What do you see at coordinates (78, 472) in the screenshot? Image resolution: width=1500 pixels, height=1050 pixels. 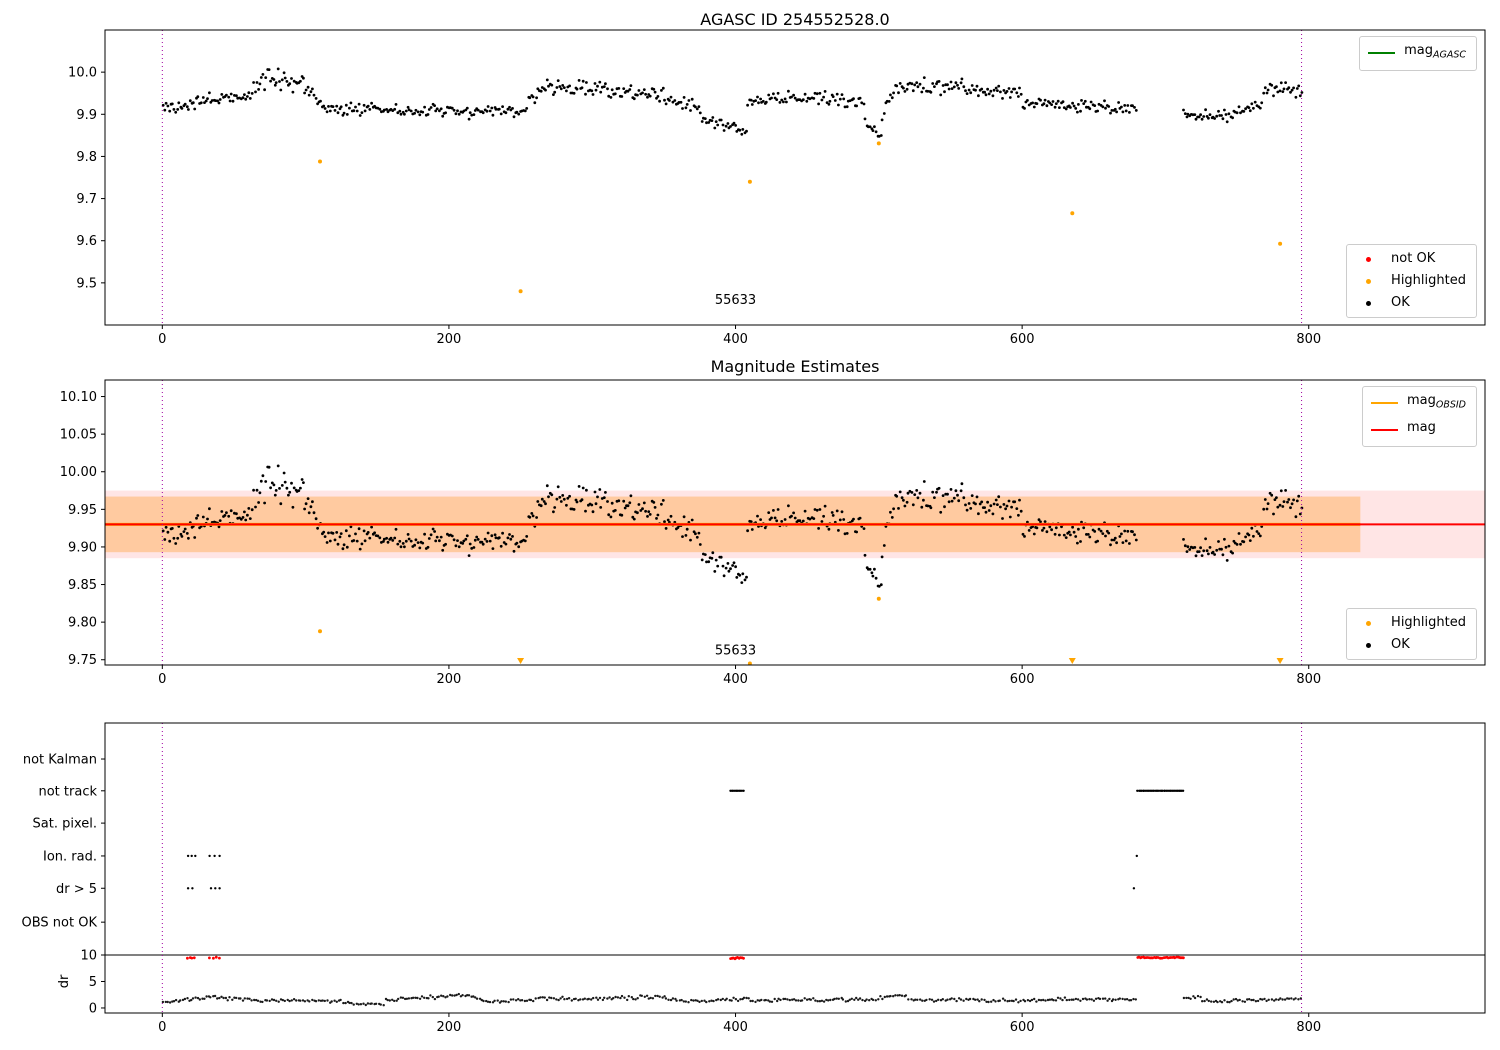 I see `y-tick-label: 10.00` at bounding box center [78, 472].